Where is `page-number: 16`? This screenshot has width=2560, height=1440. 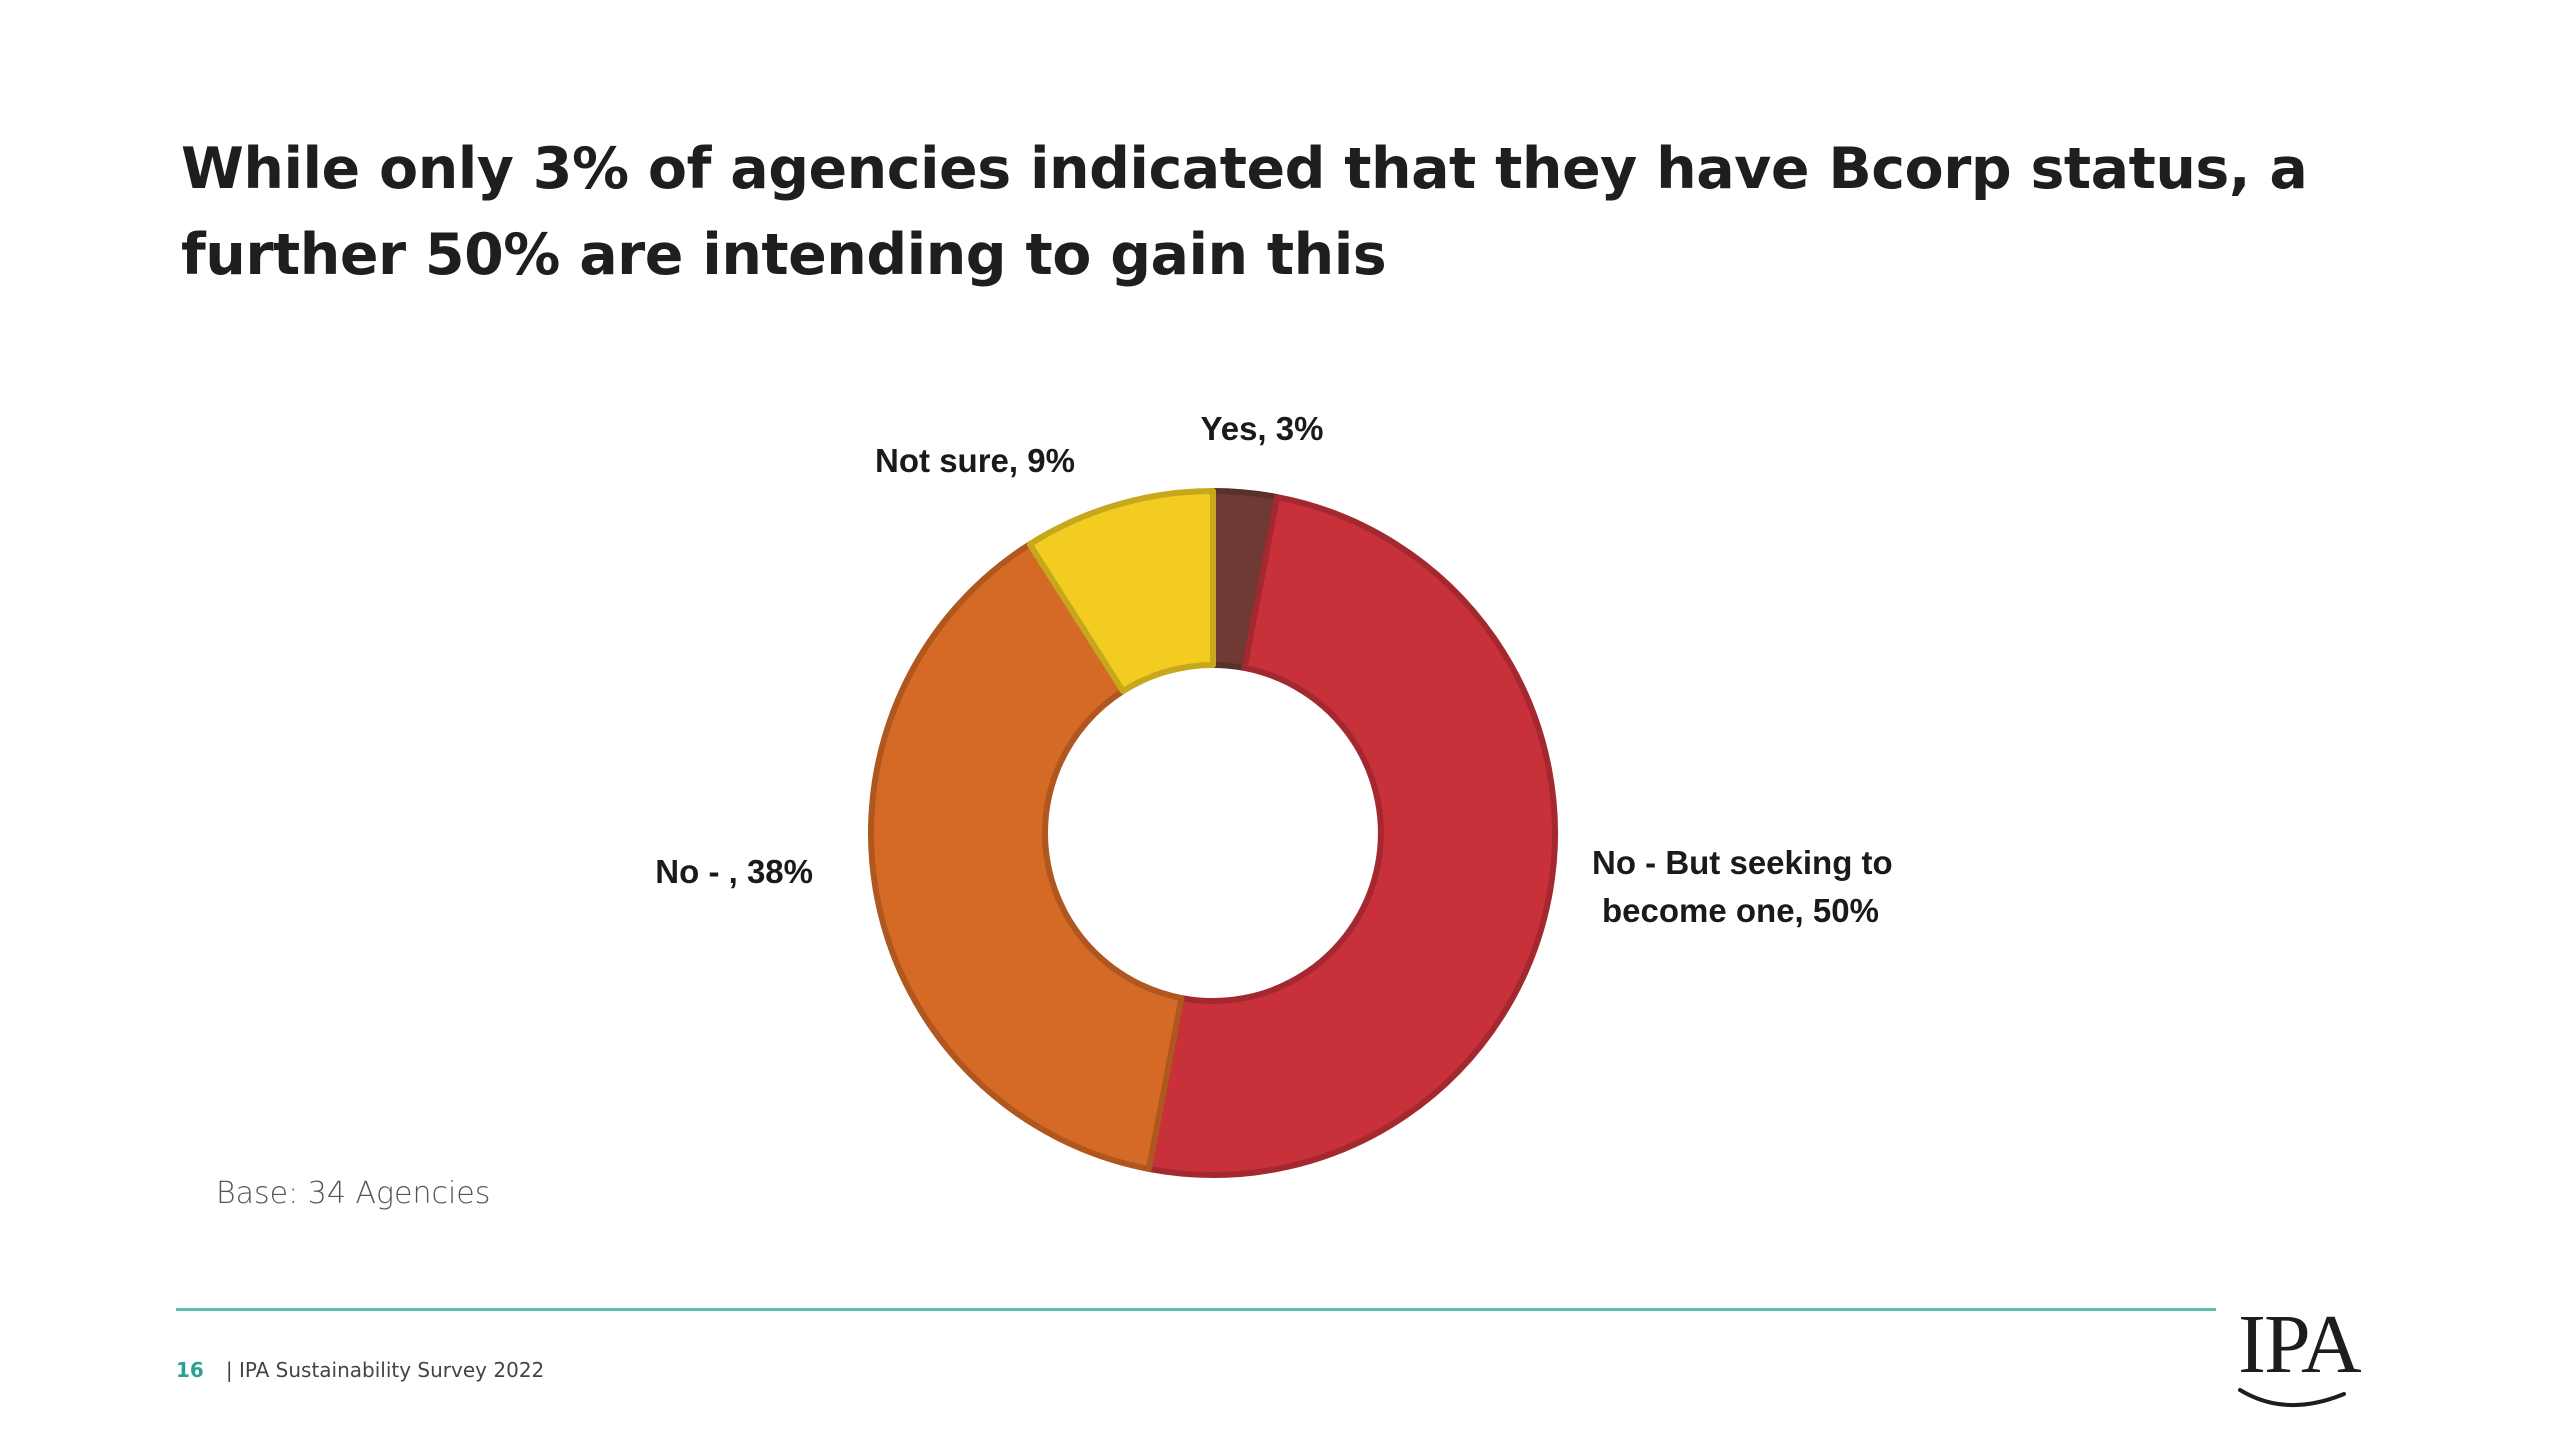 page-number: 16 is located at coordinates (190, 1370).